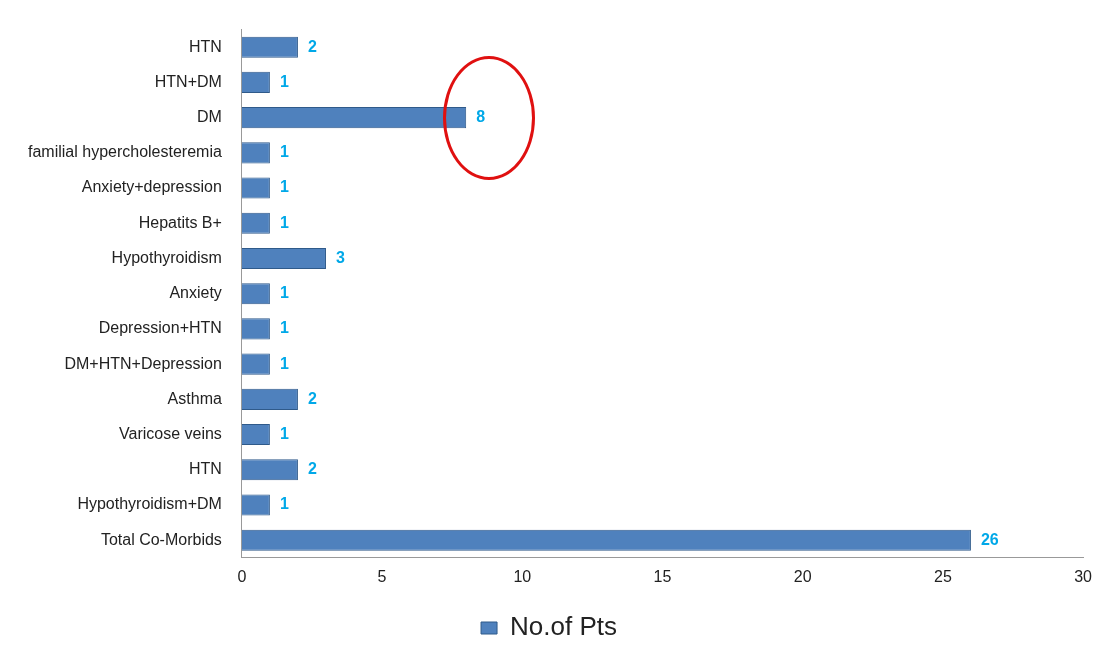  I want to click on y-tick-label: Hypothyroidism+DM, so click(149, 504).